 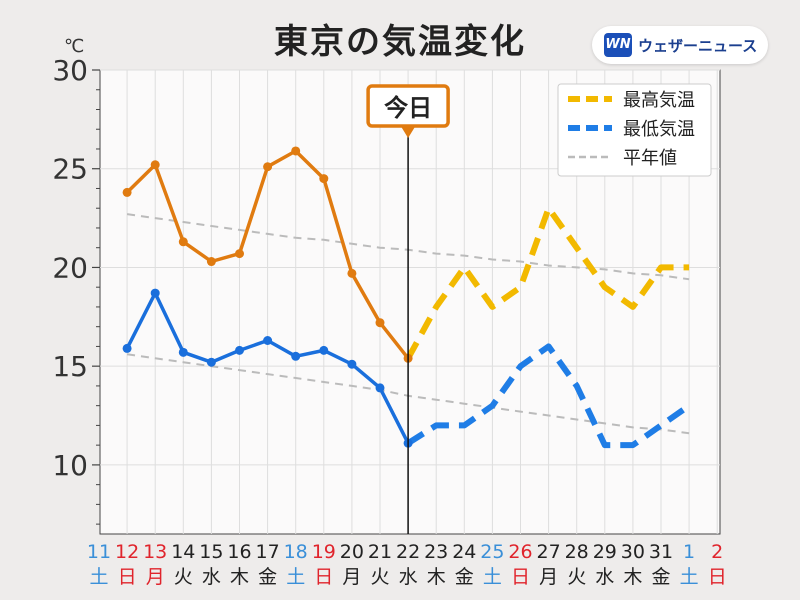 I want to click on brand-badge: WN ウェザーニュース, so click(x=680, y=45).